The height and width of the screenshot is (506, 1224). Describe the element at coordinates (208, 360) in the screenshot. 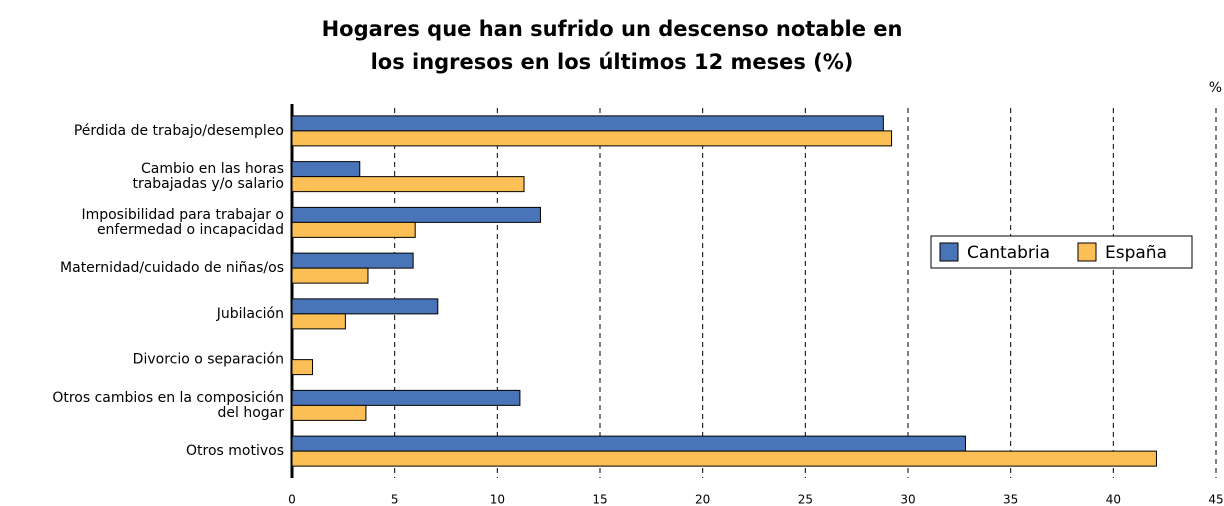

I see `y-tick-label: Divorcio o separación` at that location.